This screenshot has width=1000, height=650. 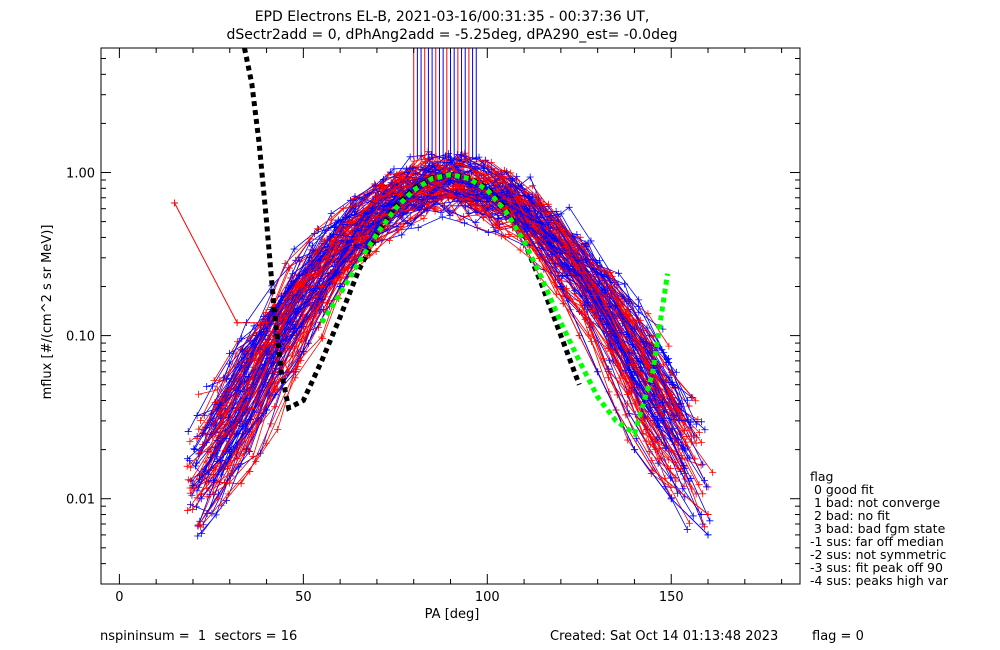 I want to click on y-axis-label: mflux [#/(cm^2 s sr MeV)], so click(x=47, y=312).